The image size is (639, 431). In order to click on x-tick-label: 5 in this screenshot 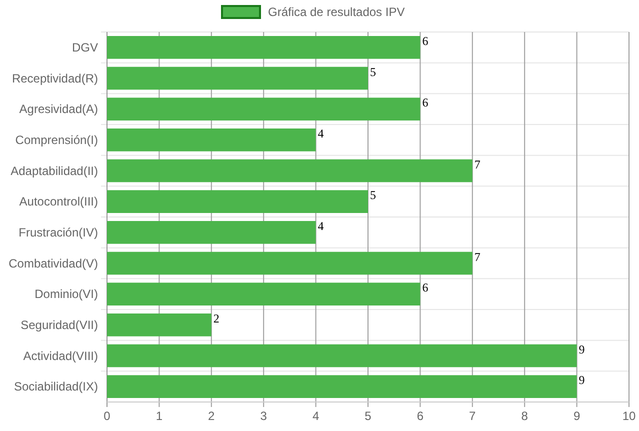, I will do `click(368, 416)`.